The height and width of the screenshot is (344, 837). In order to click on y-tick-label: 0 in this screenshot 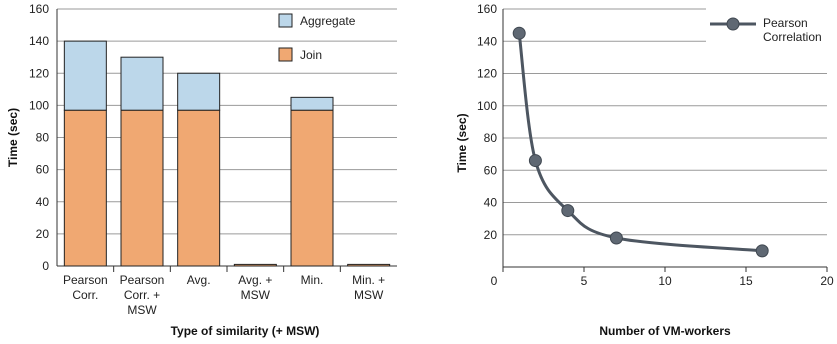, I will do `click(45, 266)`.